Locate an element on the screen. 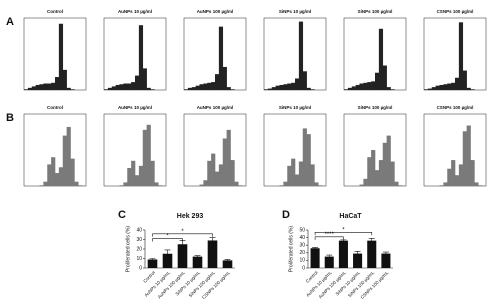 This screenshot has height=308, width=500. y-tick-label: 30 is located at coordinates (302, 246).